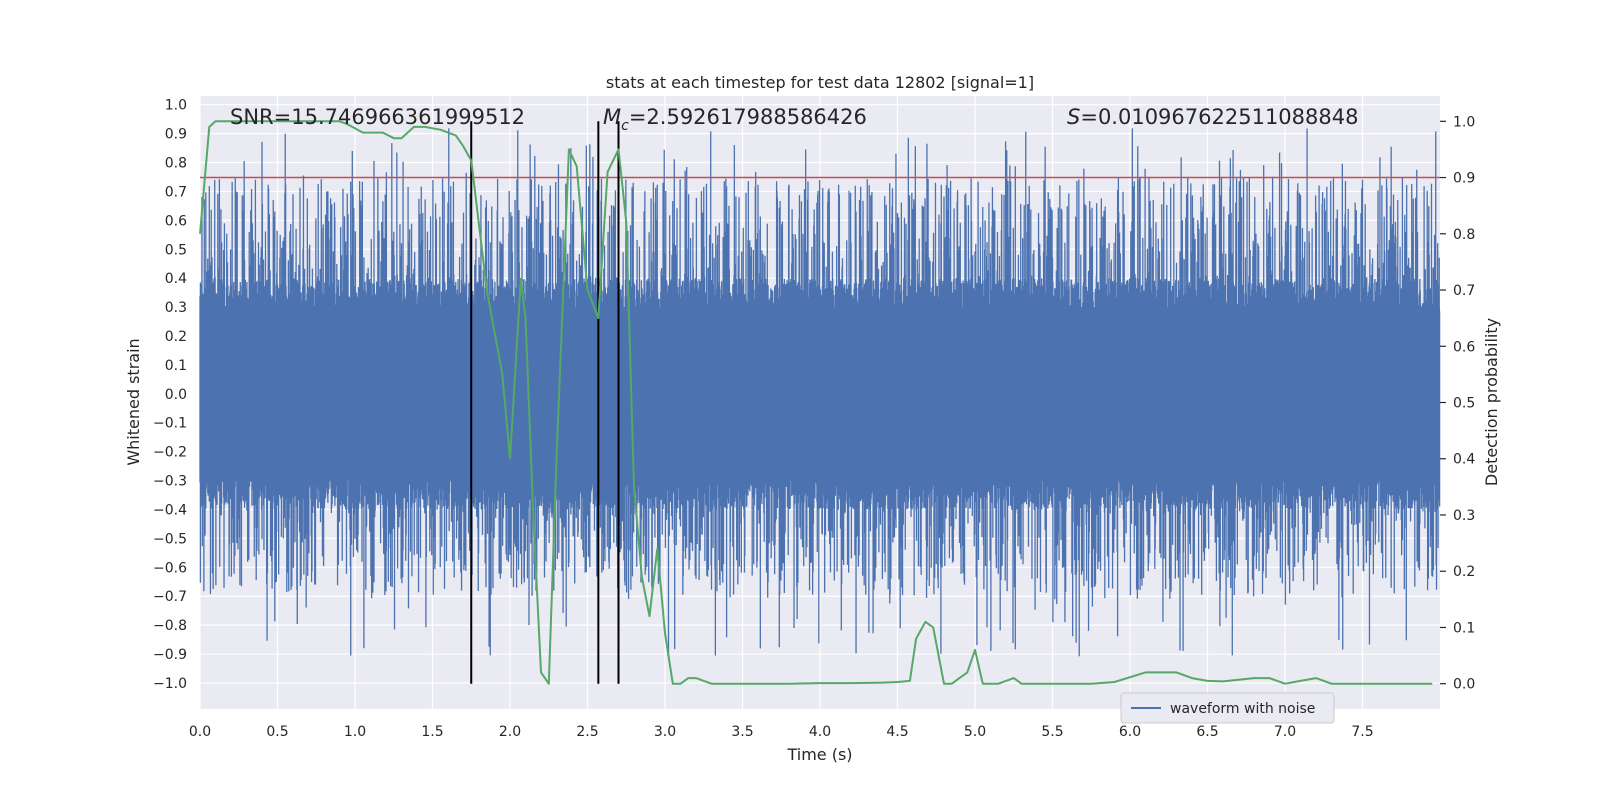 This screenshot has height=800, width=1600. I want to click on y-tick-label-left: −0.7, so click(170, 597).